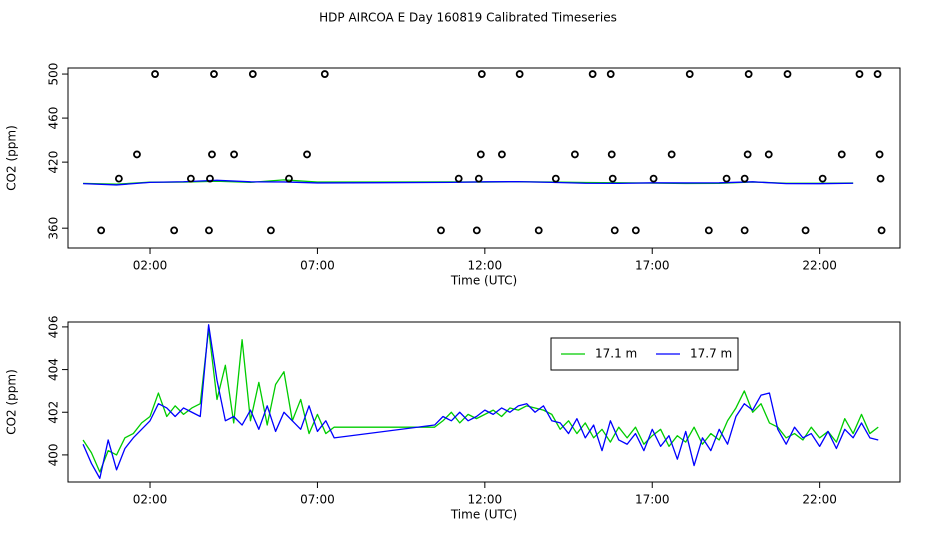 The height and width of the screenshot is (540, 936). Describe the element at coordinates (54, 228) in the screenshot. I see `y-tick-label: 360` at that location.